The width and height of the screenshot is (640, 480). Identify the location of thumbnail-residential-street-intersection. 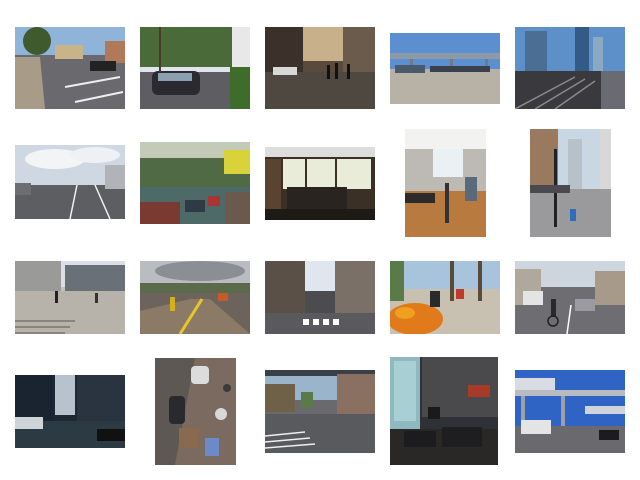
(320, 411).